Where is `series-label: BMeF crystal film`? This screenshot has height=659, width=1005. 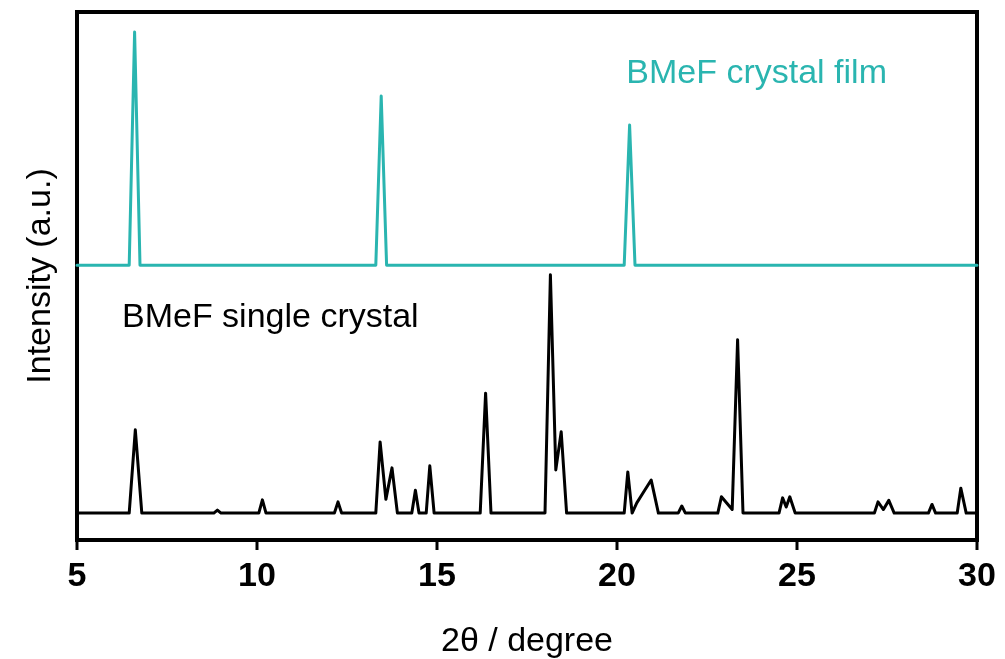 series-label: BMeF crystal film is located at coordinates (756, 70).